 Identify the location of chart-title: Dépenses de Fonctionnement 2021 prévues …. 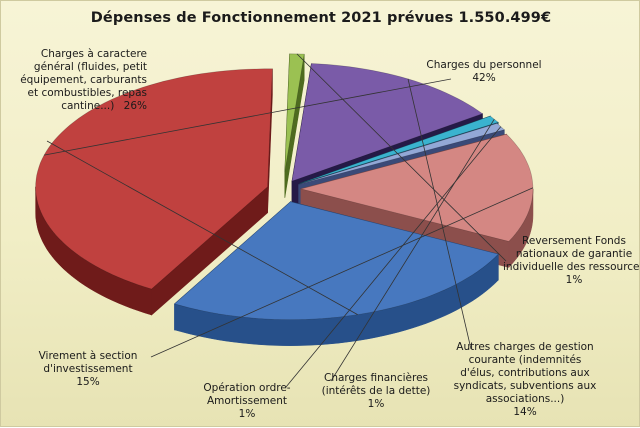
(321, 18).